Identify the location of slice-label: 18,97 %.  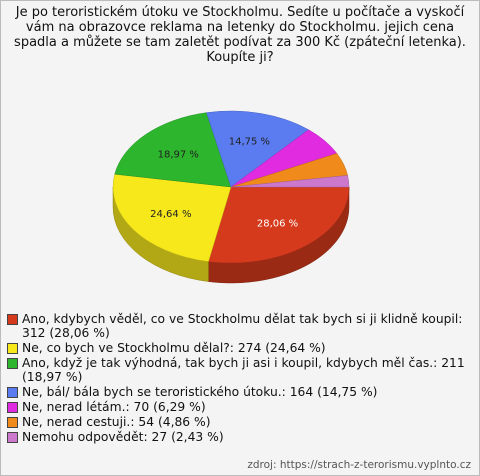
(178, 154).